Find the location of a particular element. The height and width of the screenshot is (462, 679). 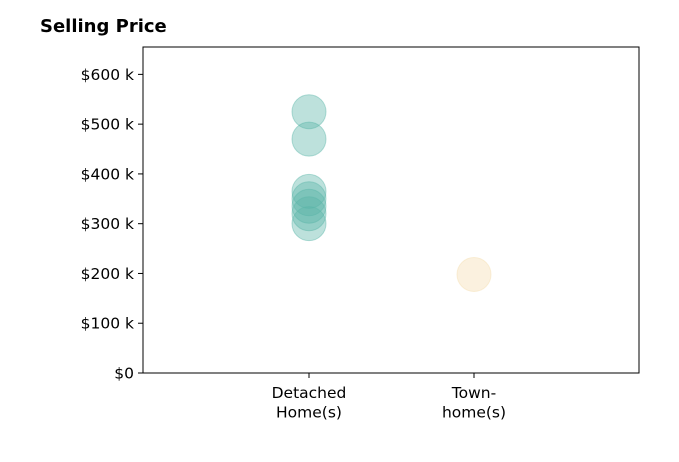

x-axis: Detached Home(s) Town-home(s) is located at coordinates (389, 397).